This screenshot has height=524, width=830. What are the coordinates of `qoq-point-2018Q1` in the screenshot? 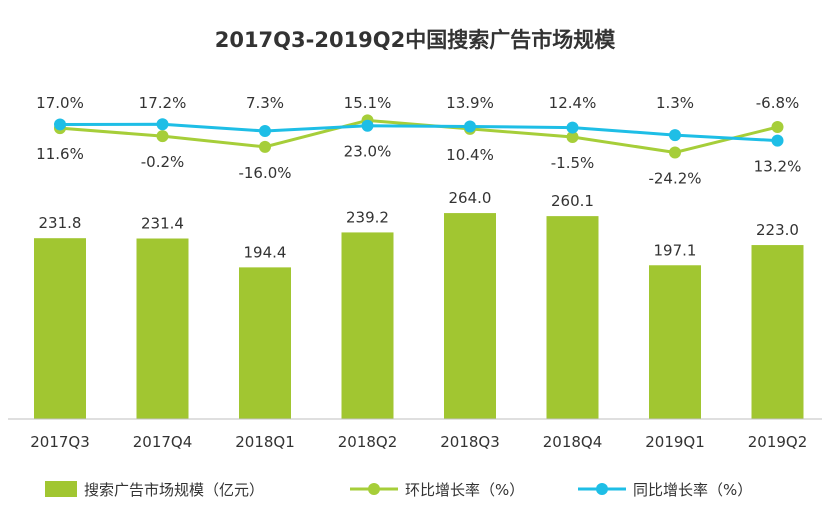 It's located at (265, 146).